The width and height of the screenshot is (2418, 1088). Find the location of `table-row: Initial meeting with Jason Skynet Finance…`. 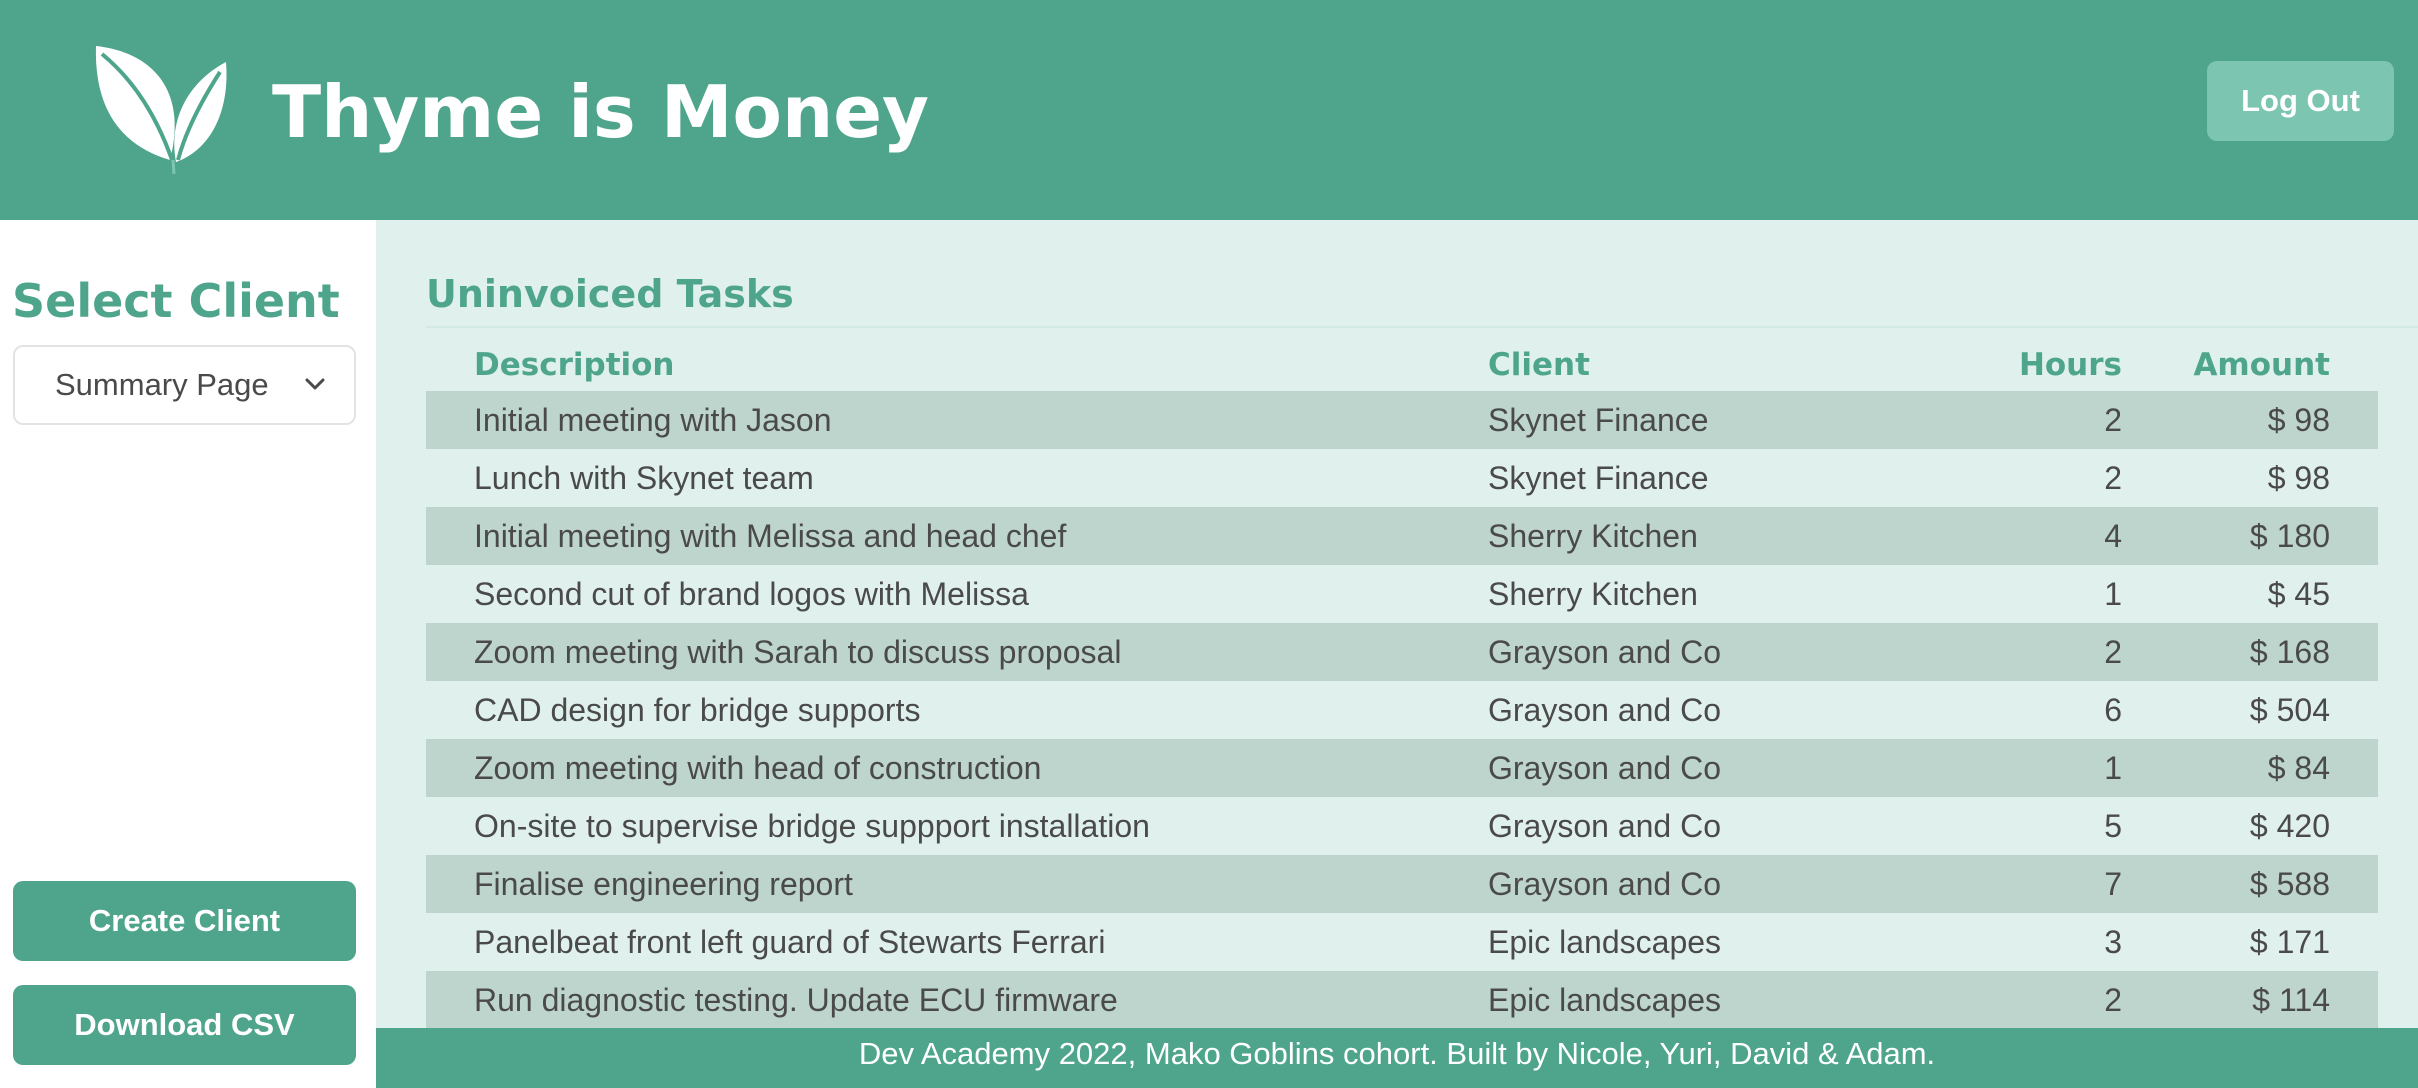

table-row: Initial meeting with Jason Skynet Finance… is located at coordinates (1402, 420).